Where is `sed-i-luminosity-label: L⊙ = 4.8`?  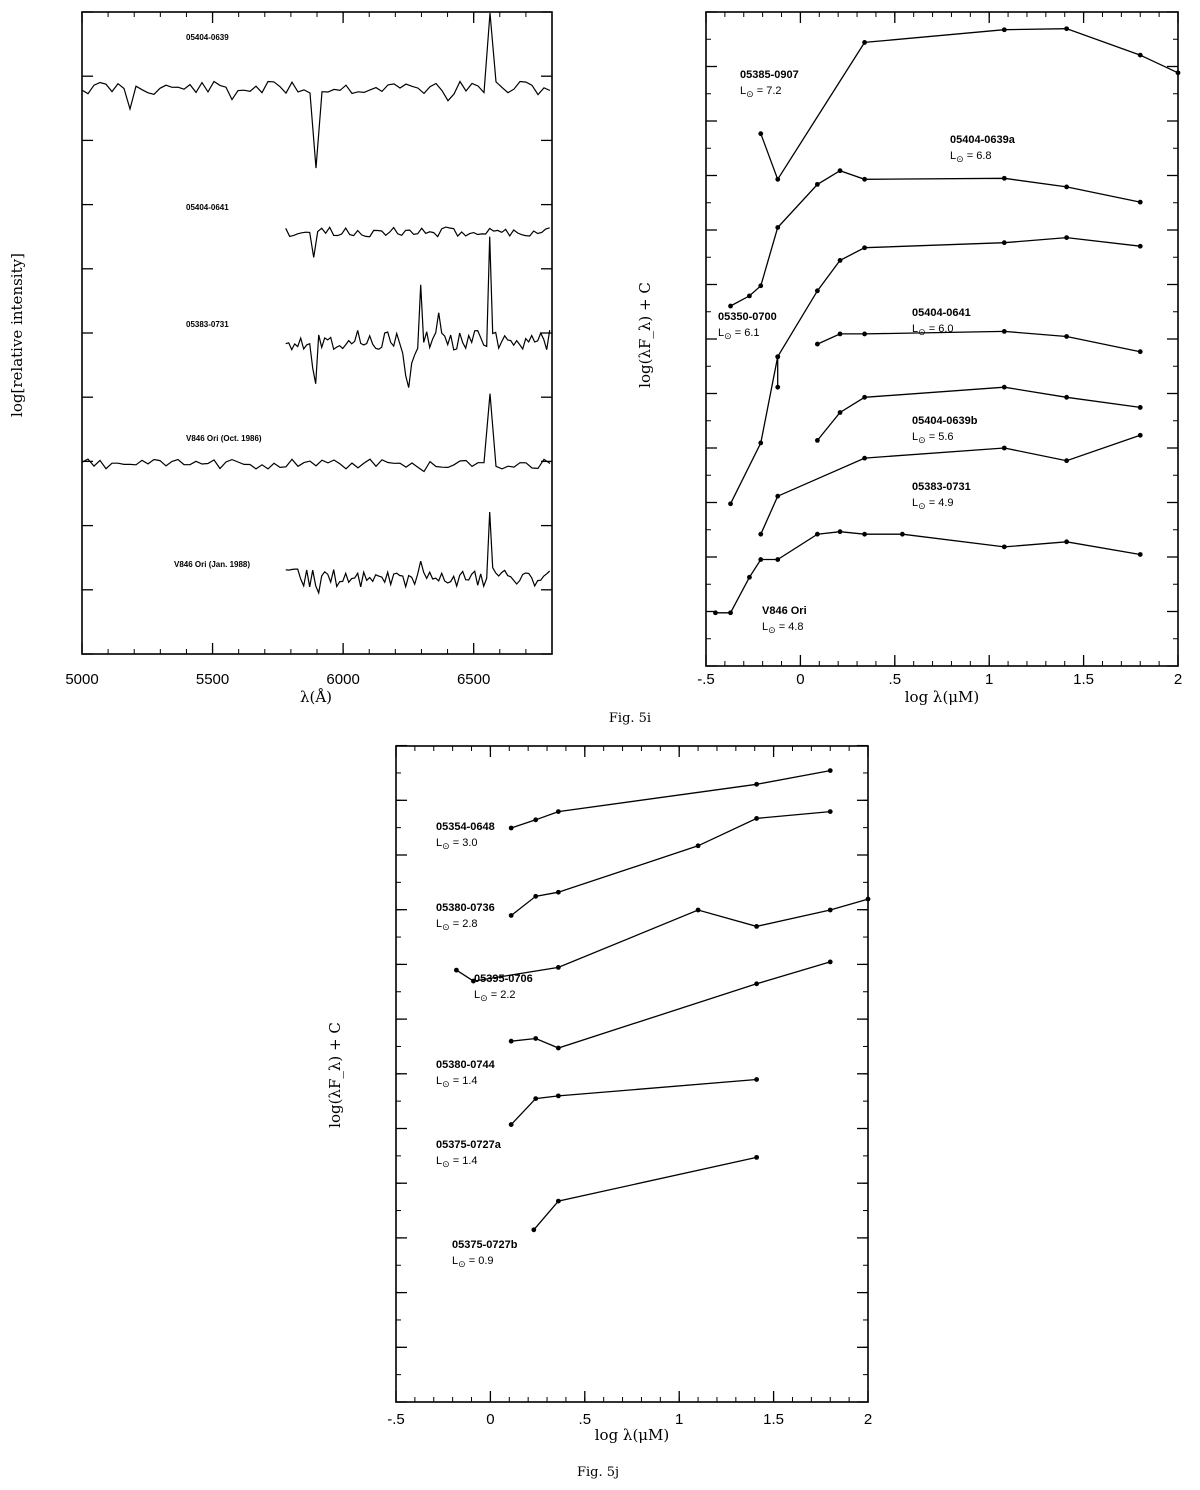
sed-i-luminosity-label: L⊙ = 4.8 is located at coordinates (783, 628).